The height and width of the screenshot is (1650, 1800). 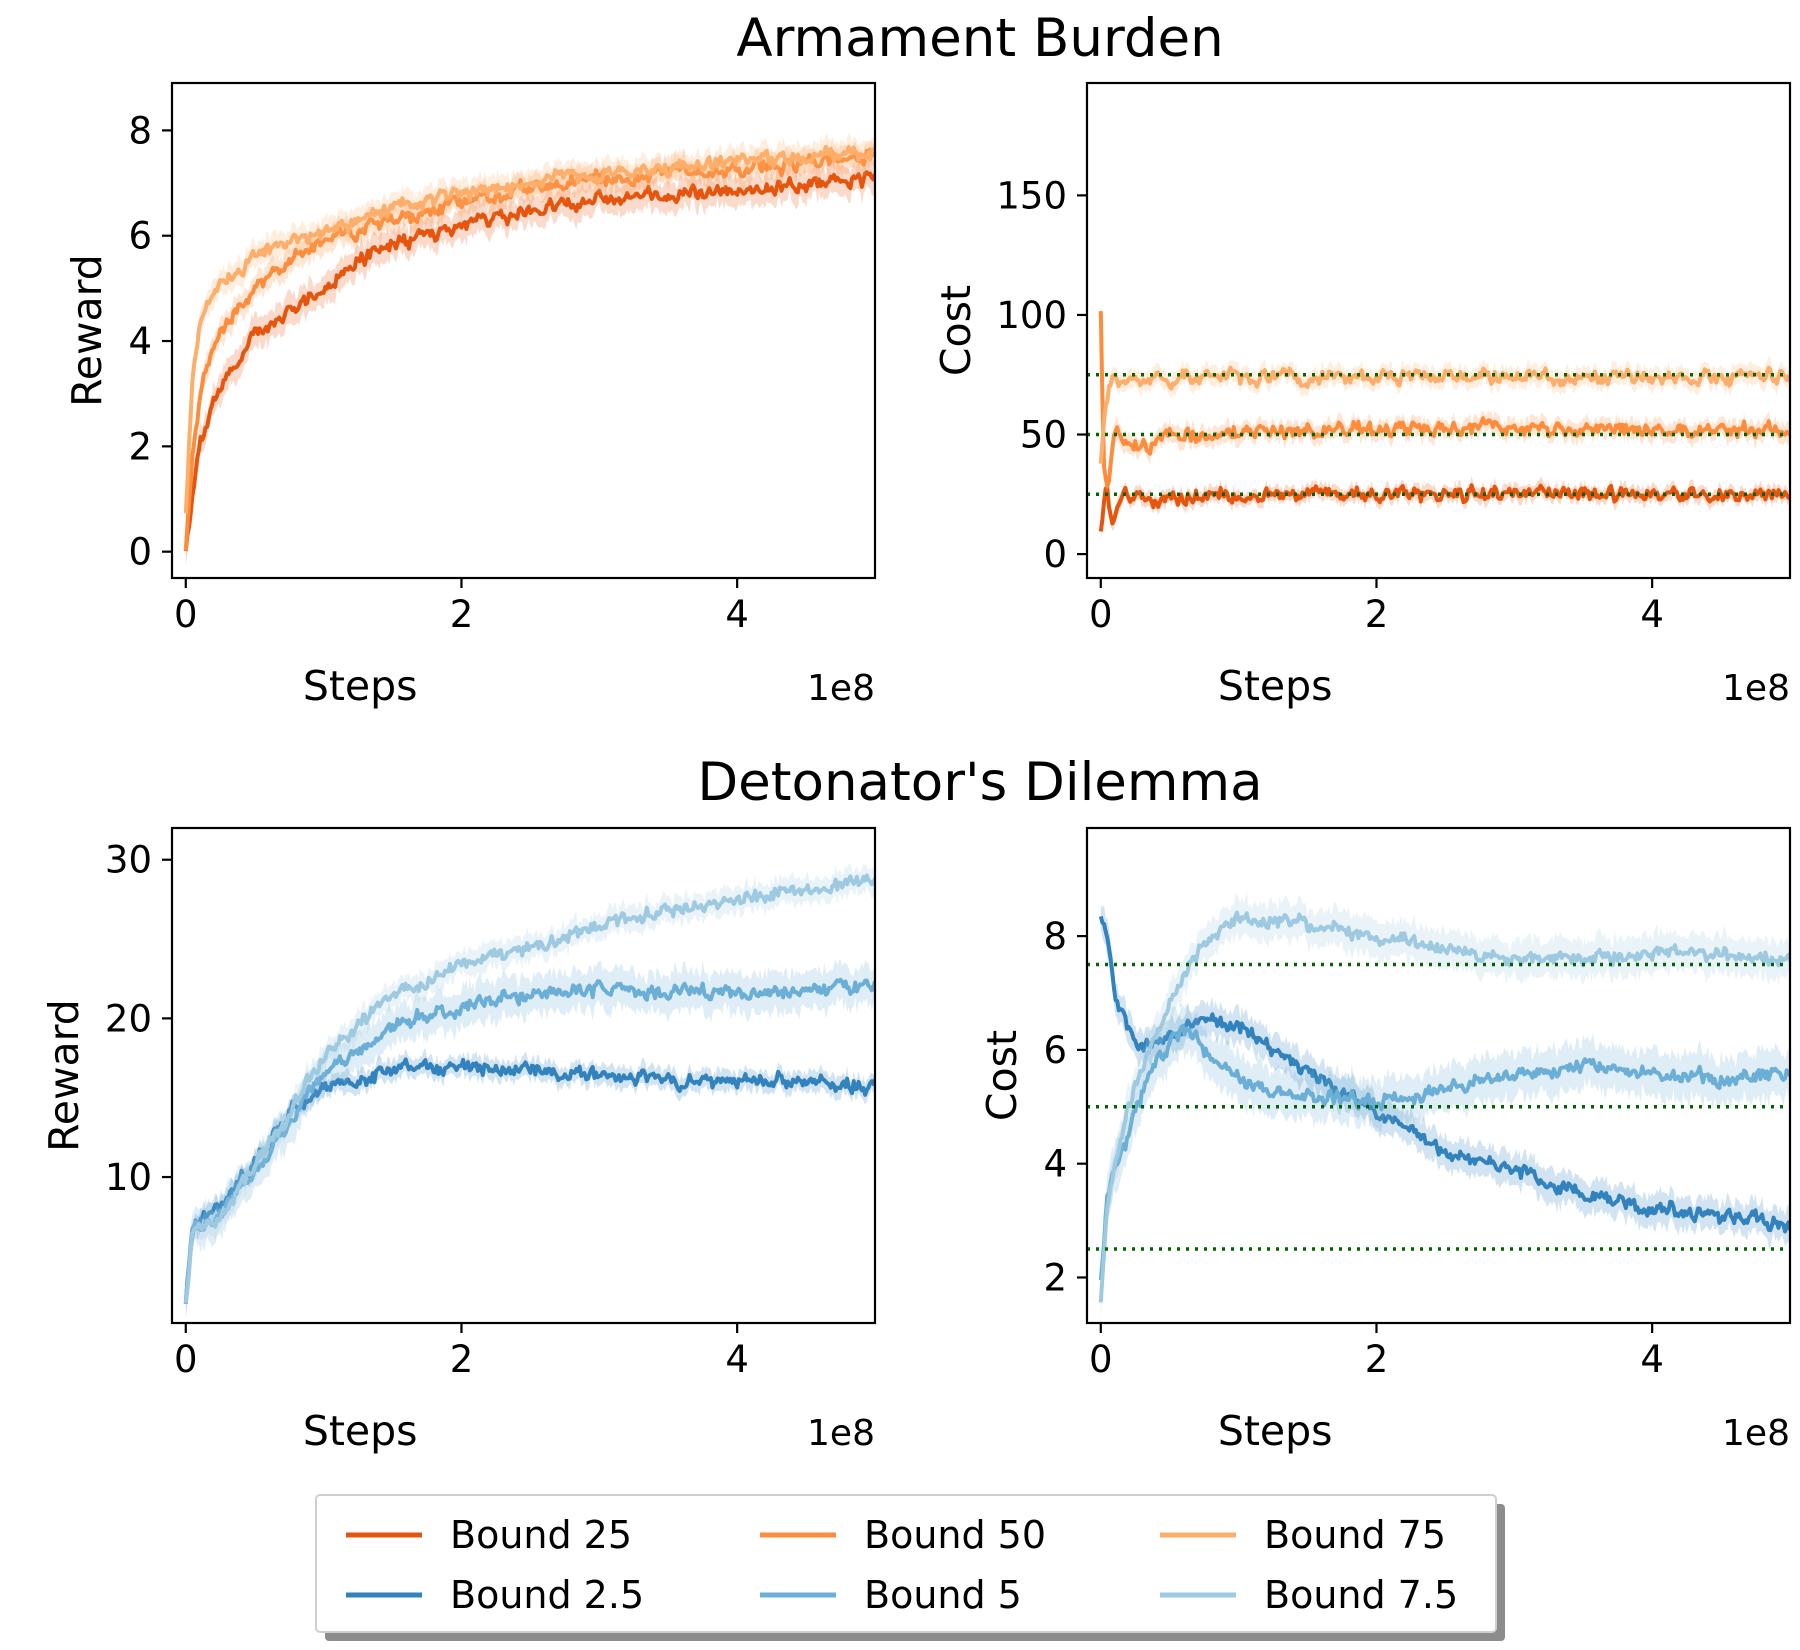 What do you see at coordinates (1355, 1535) in the screenshot?
I see `legend-label: Bound 75` at bounding box center [1355, 1535].